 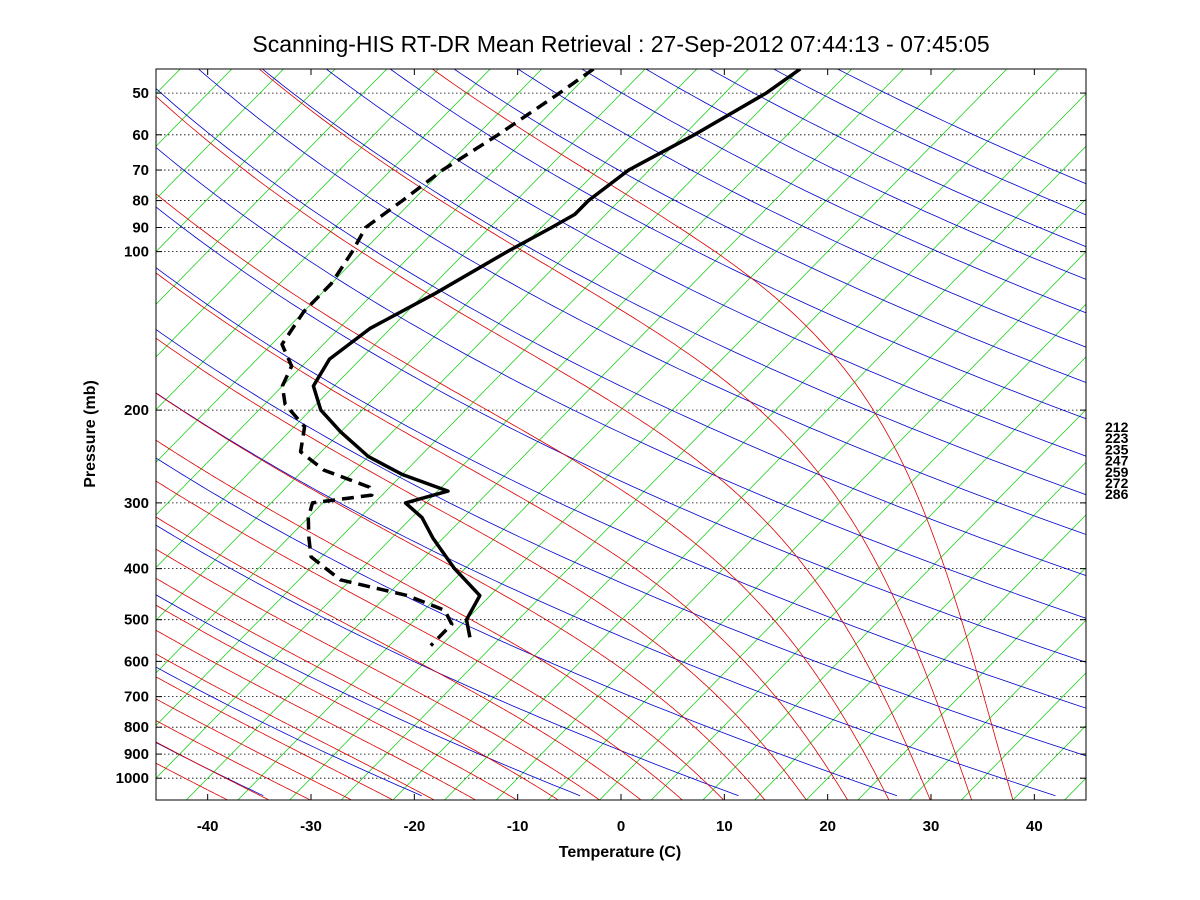 What do you see at coordinates (90, 434) in the screenshot?
I see `y-axis-label: Pressure (mb)` at bounding box center [90, 434].